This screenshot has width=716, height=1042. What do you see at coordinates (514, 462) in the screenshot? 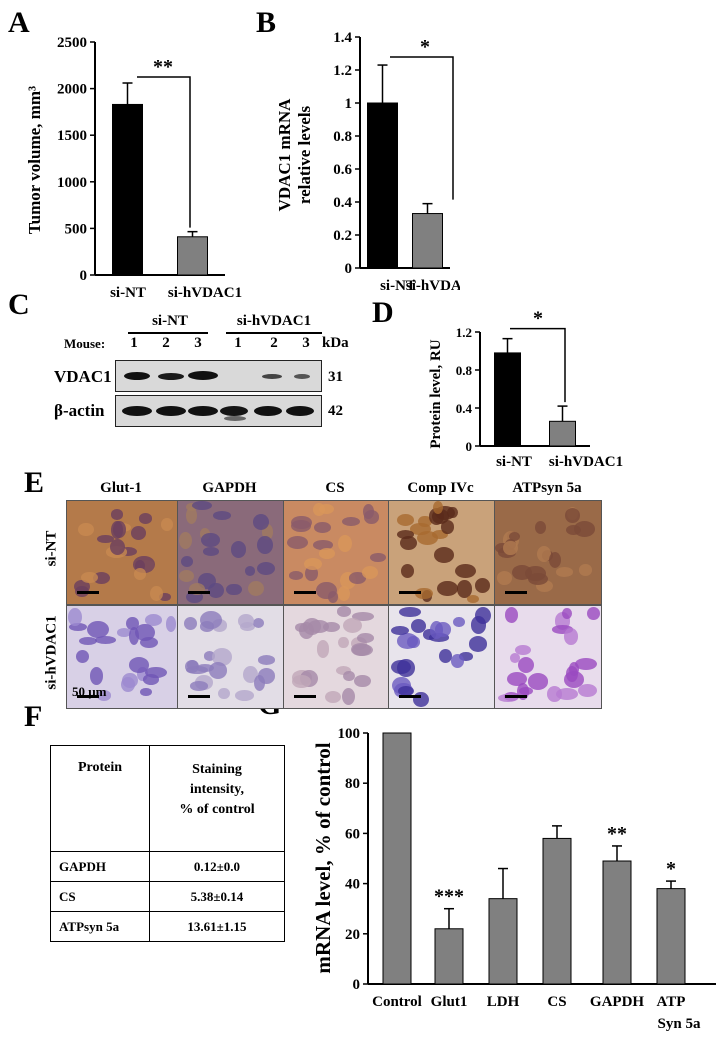
I see `x-tick-label: si-NT` at bounding box center [514, 462].